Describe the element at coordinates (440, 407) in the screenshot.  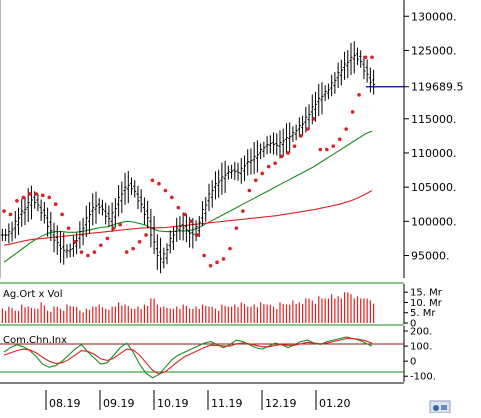
I see `app-corner-icon` at that location.